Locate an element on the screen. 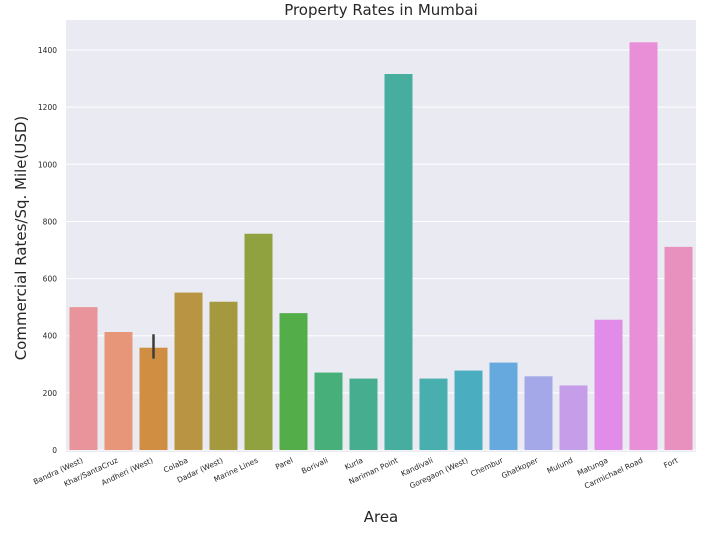 The width and height of the screenshot is (719, 533). x-tick-label: Chembur is located at coordinates (487, 466).